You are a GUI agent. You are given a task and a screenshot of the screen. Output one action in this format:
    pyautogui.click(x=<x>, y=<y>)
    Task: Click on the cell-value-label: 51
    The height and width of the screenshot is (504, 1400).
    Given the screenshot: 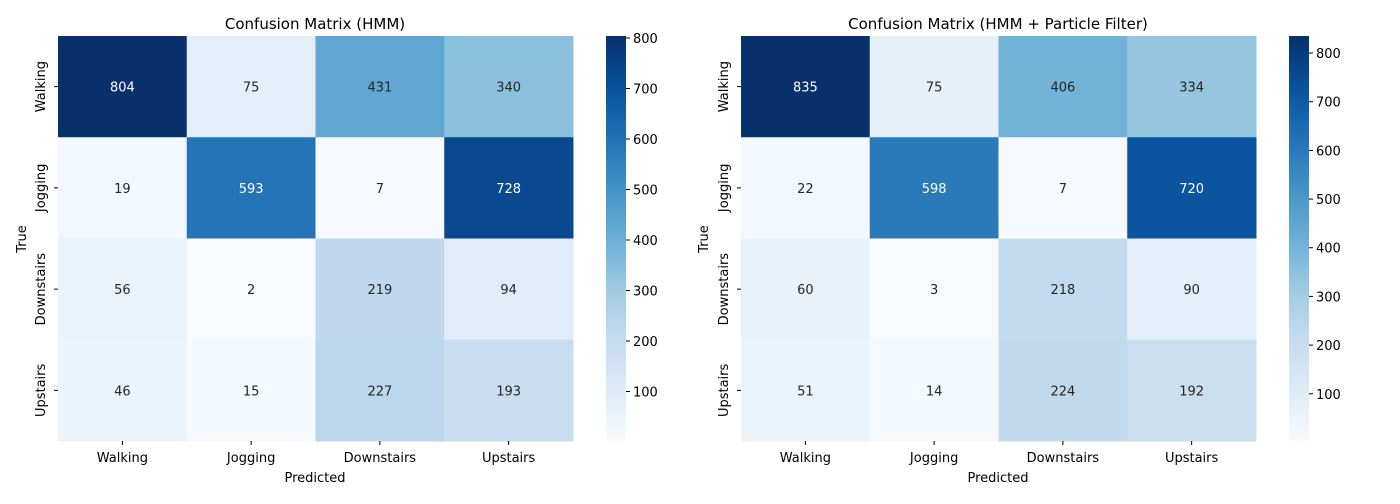 What is the action you would take?
    pyautogui.click(x=805, y=391)
    